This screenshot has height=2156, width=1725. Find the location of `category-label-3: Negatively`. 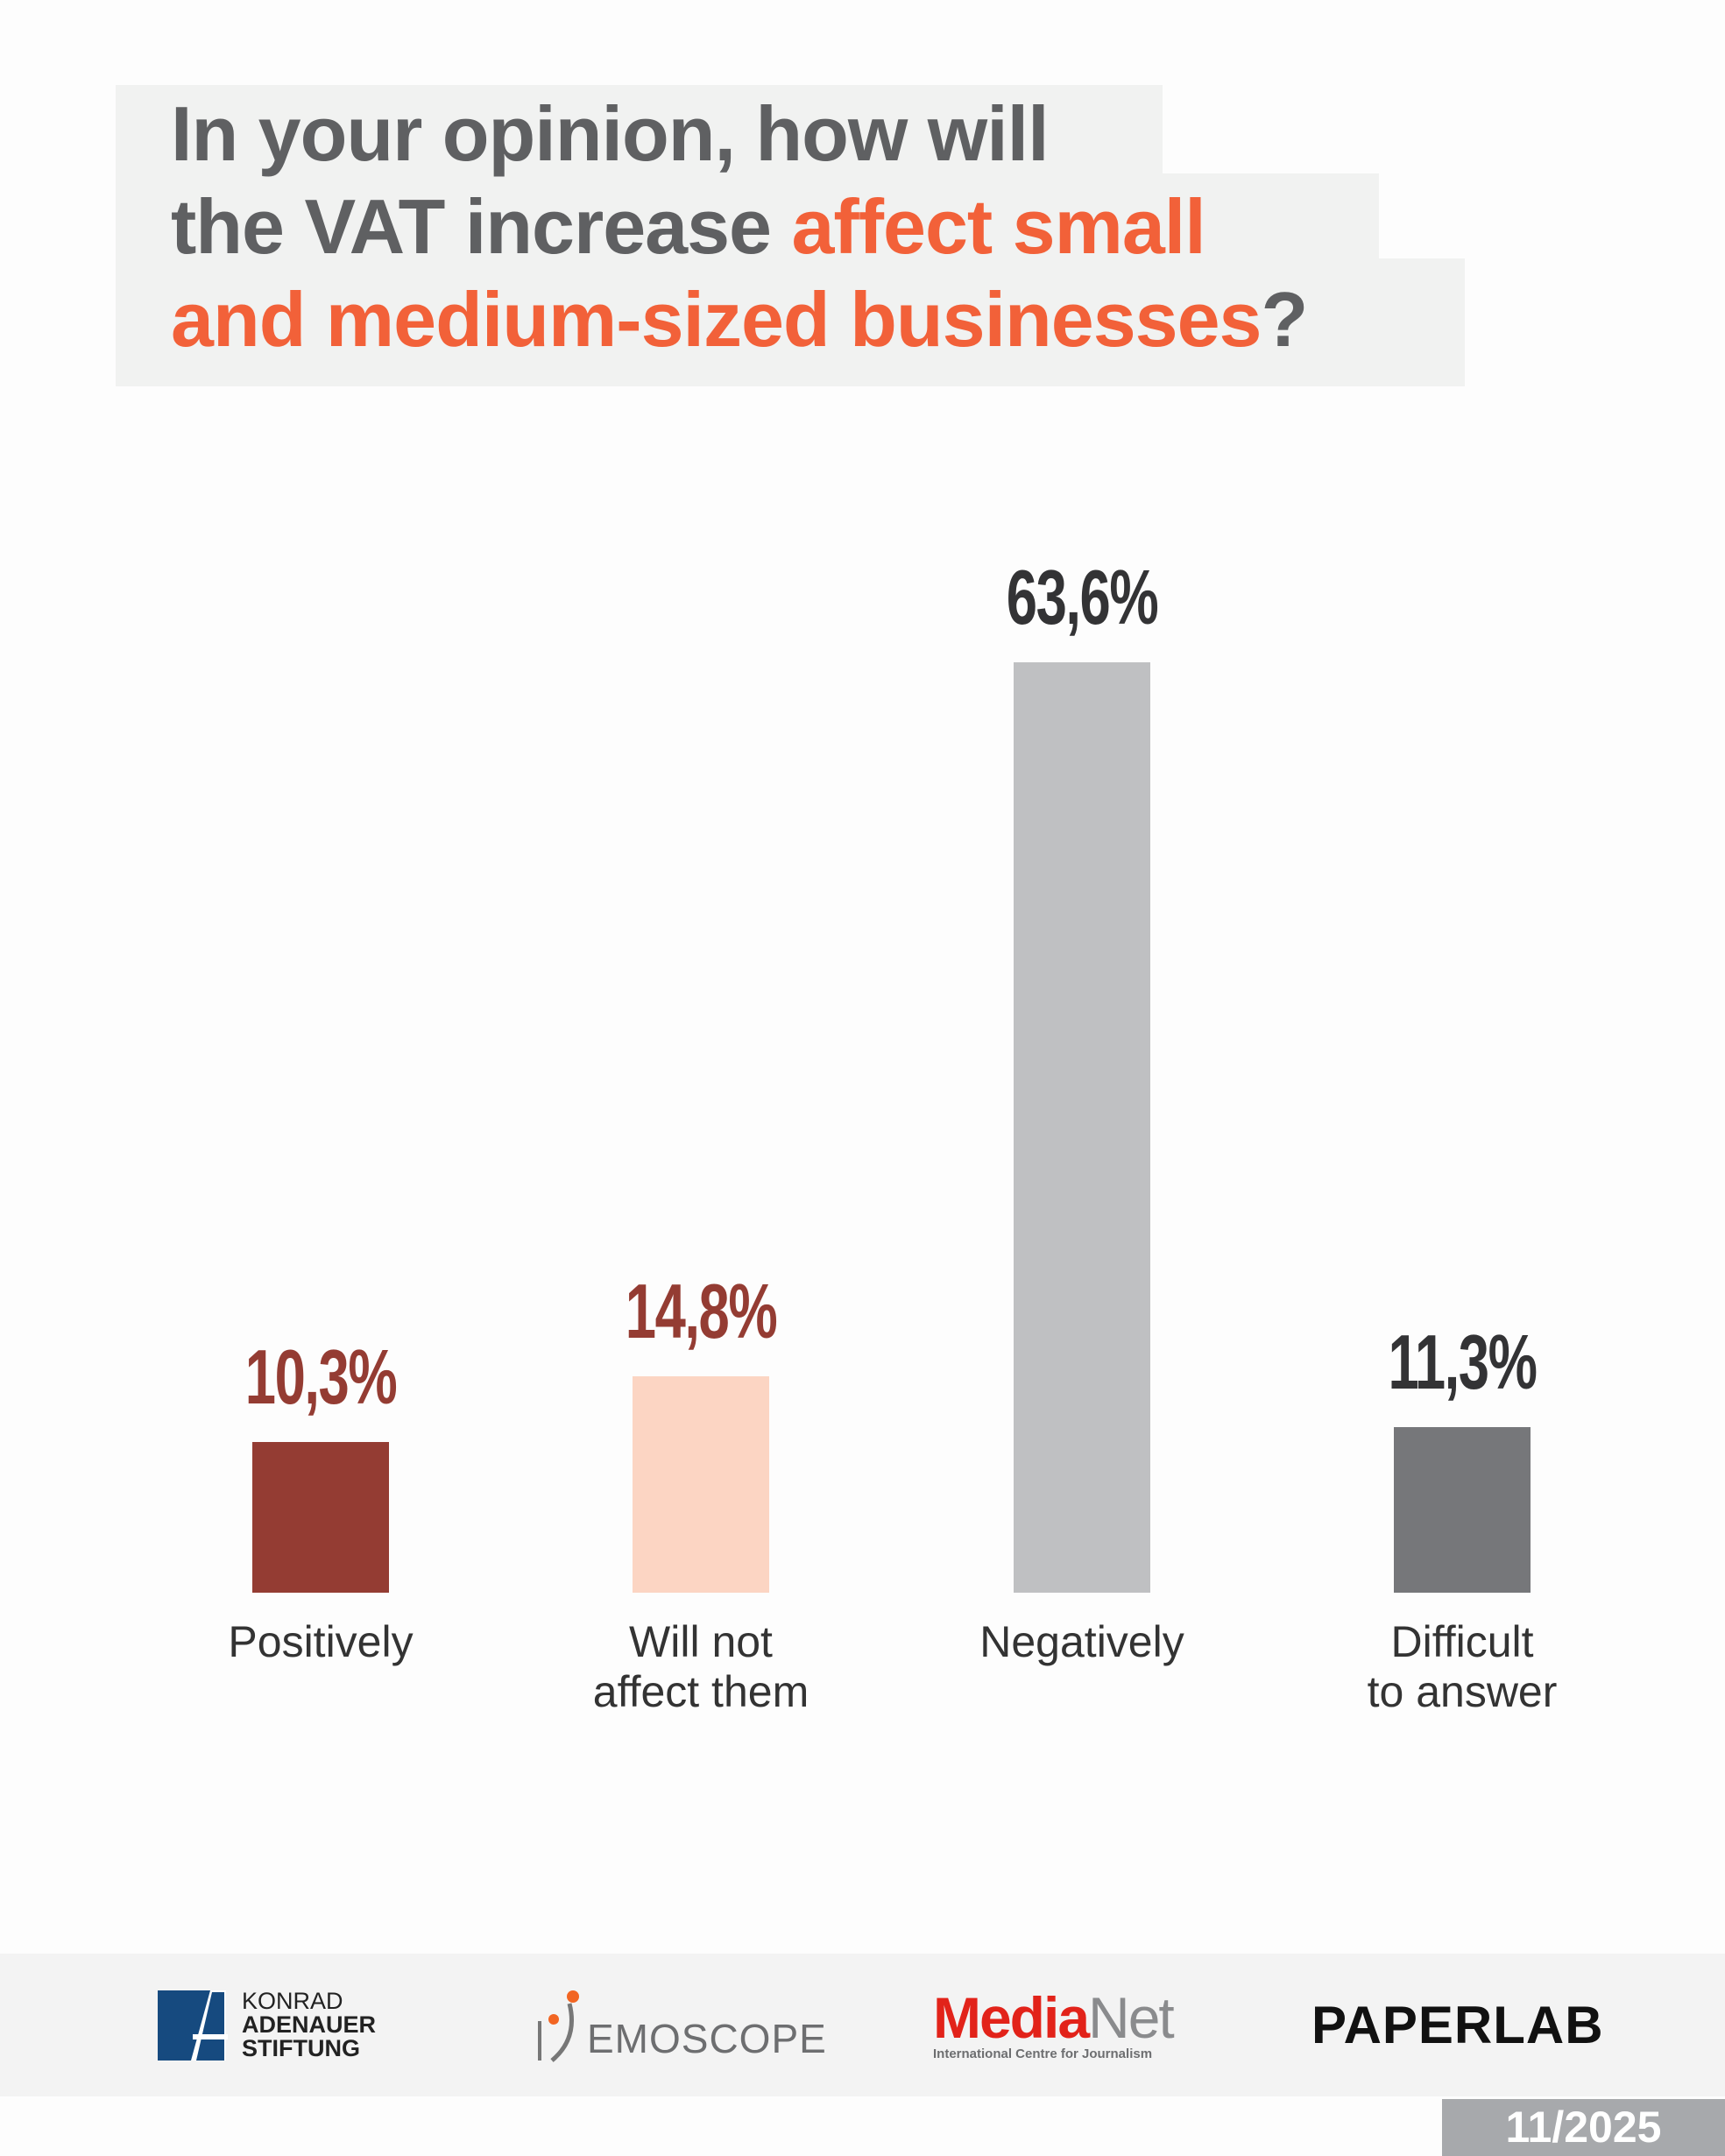

category-label-3: Negatively is located at coordinates (1082, 1642).